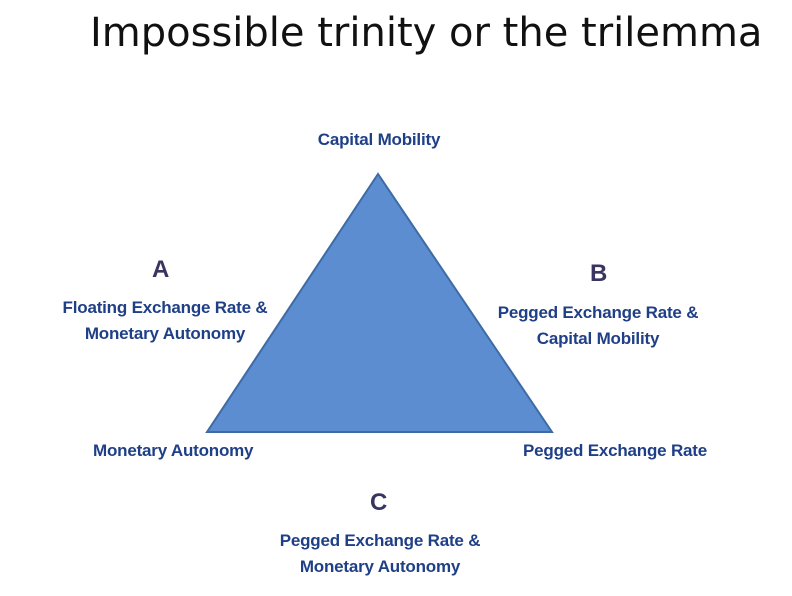 The height and width of the screenshot is (596, 792). I want to click on side-c-letter: C, so click(379, 502).